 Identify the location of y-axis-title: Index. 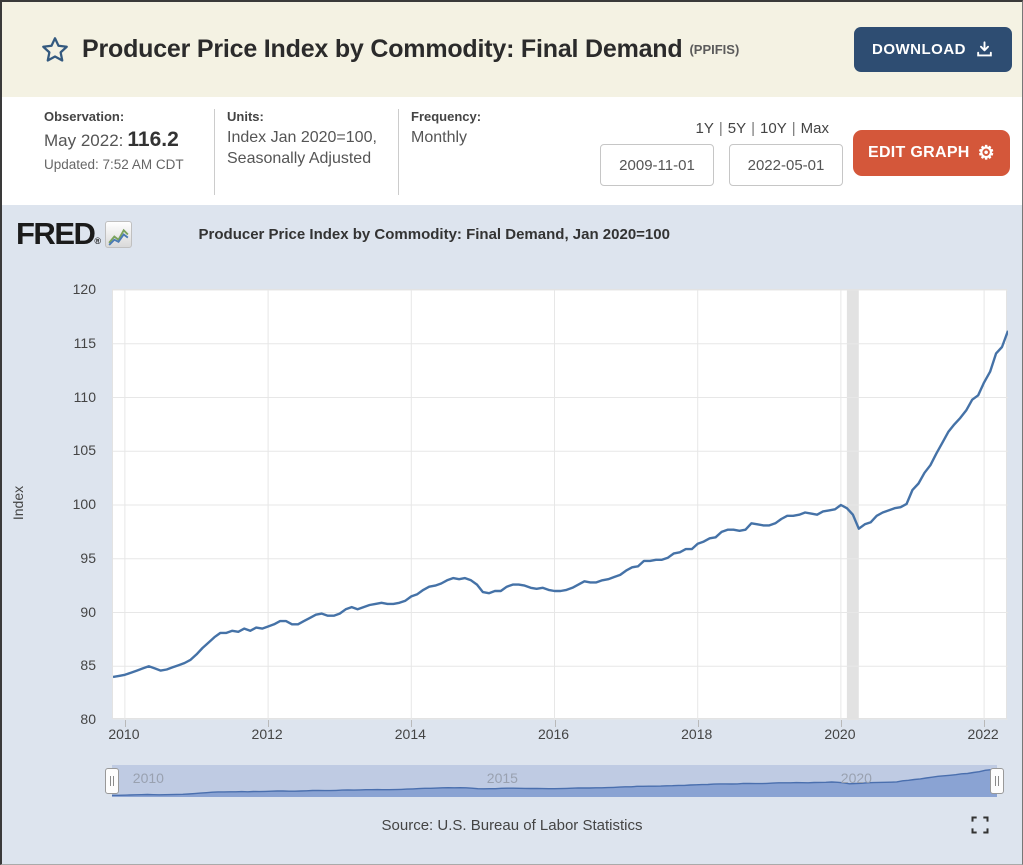
(18, 503).